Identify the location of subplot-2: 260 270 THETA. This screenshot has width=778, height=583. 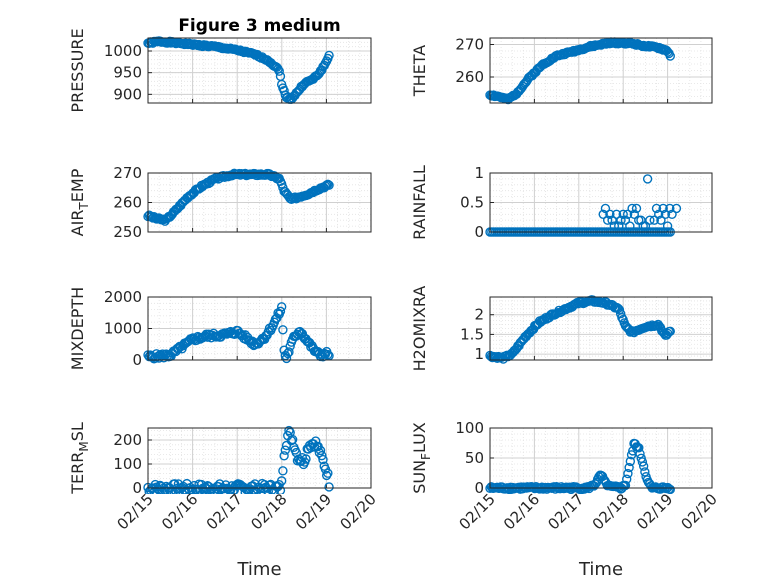
(561, 70).